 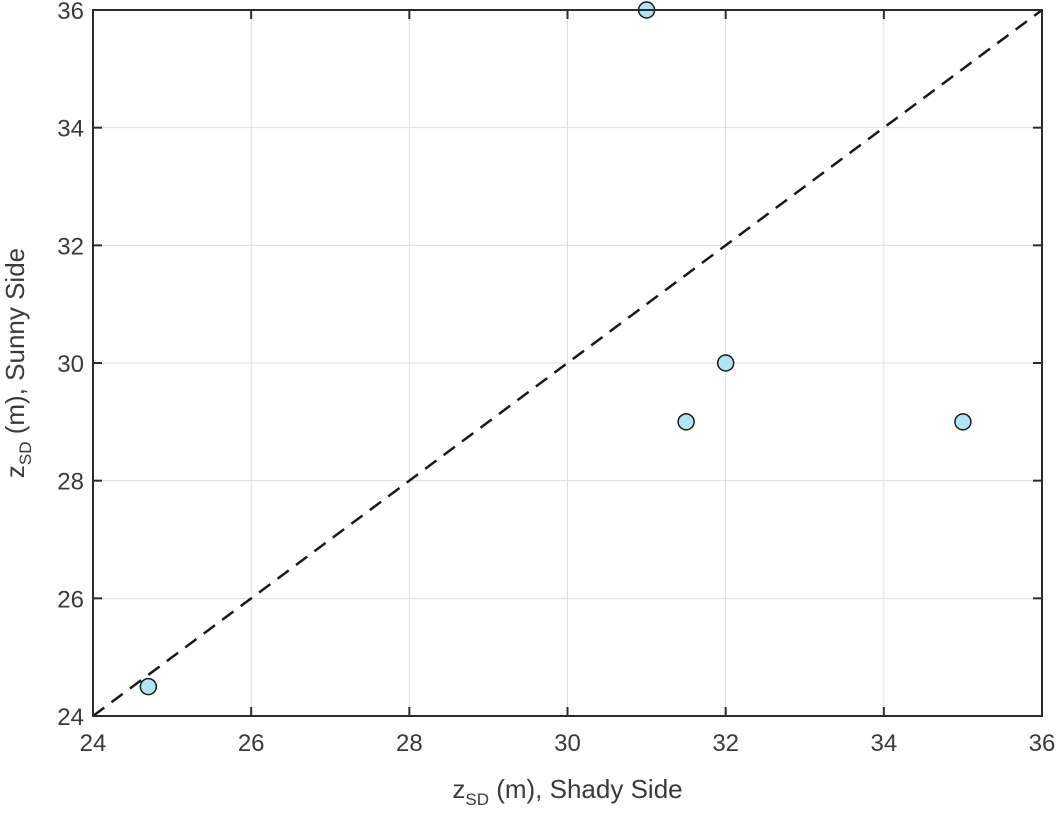 What do you see at coordinates (70, 12) in the screenshot?
I see `y-tick-label: 36` at bounding box center [70, 12].